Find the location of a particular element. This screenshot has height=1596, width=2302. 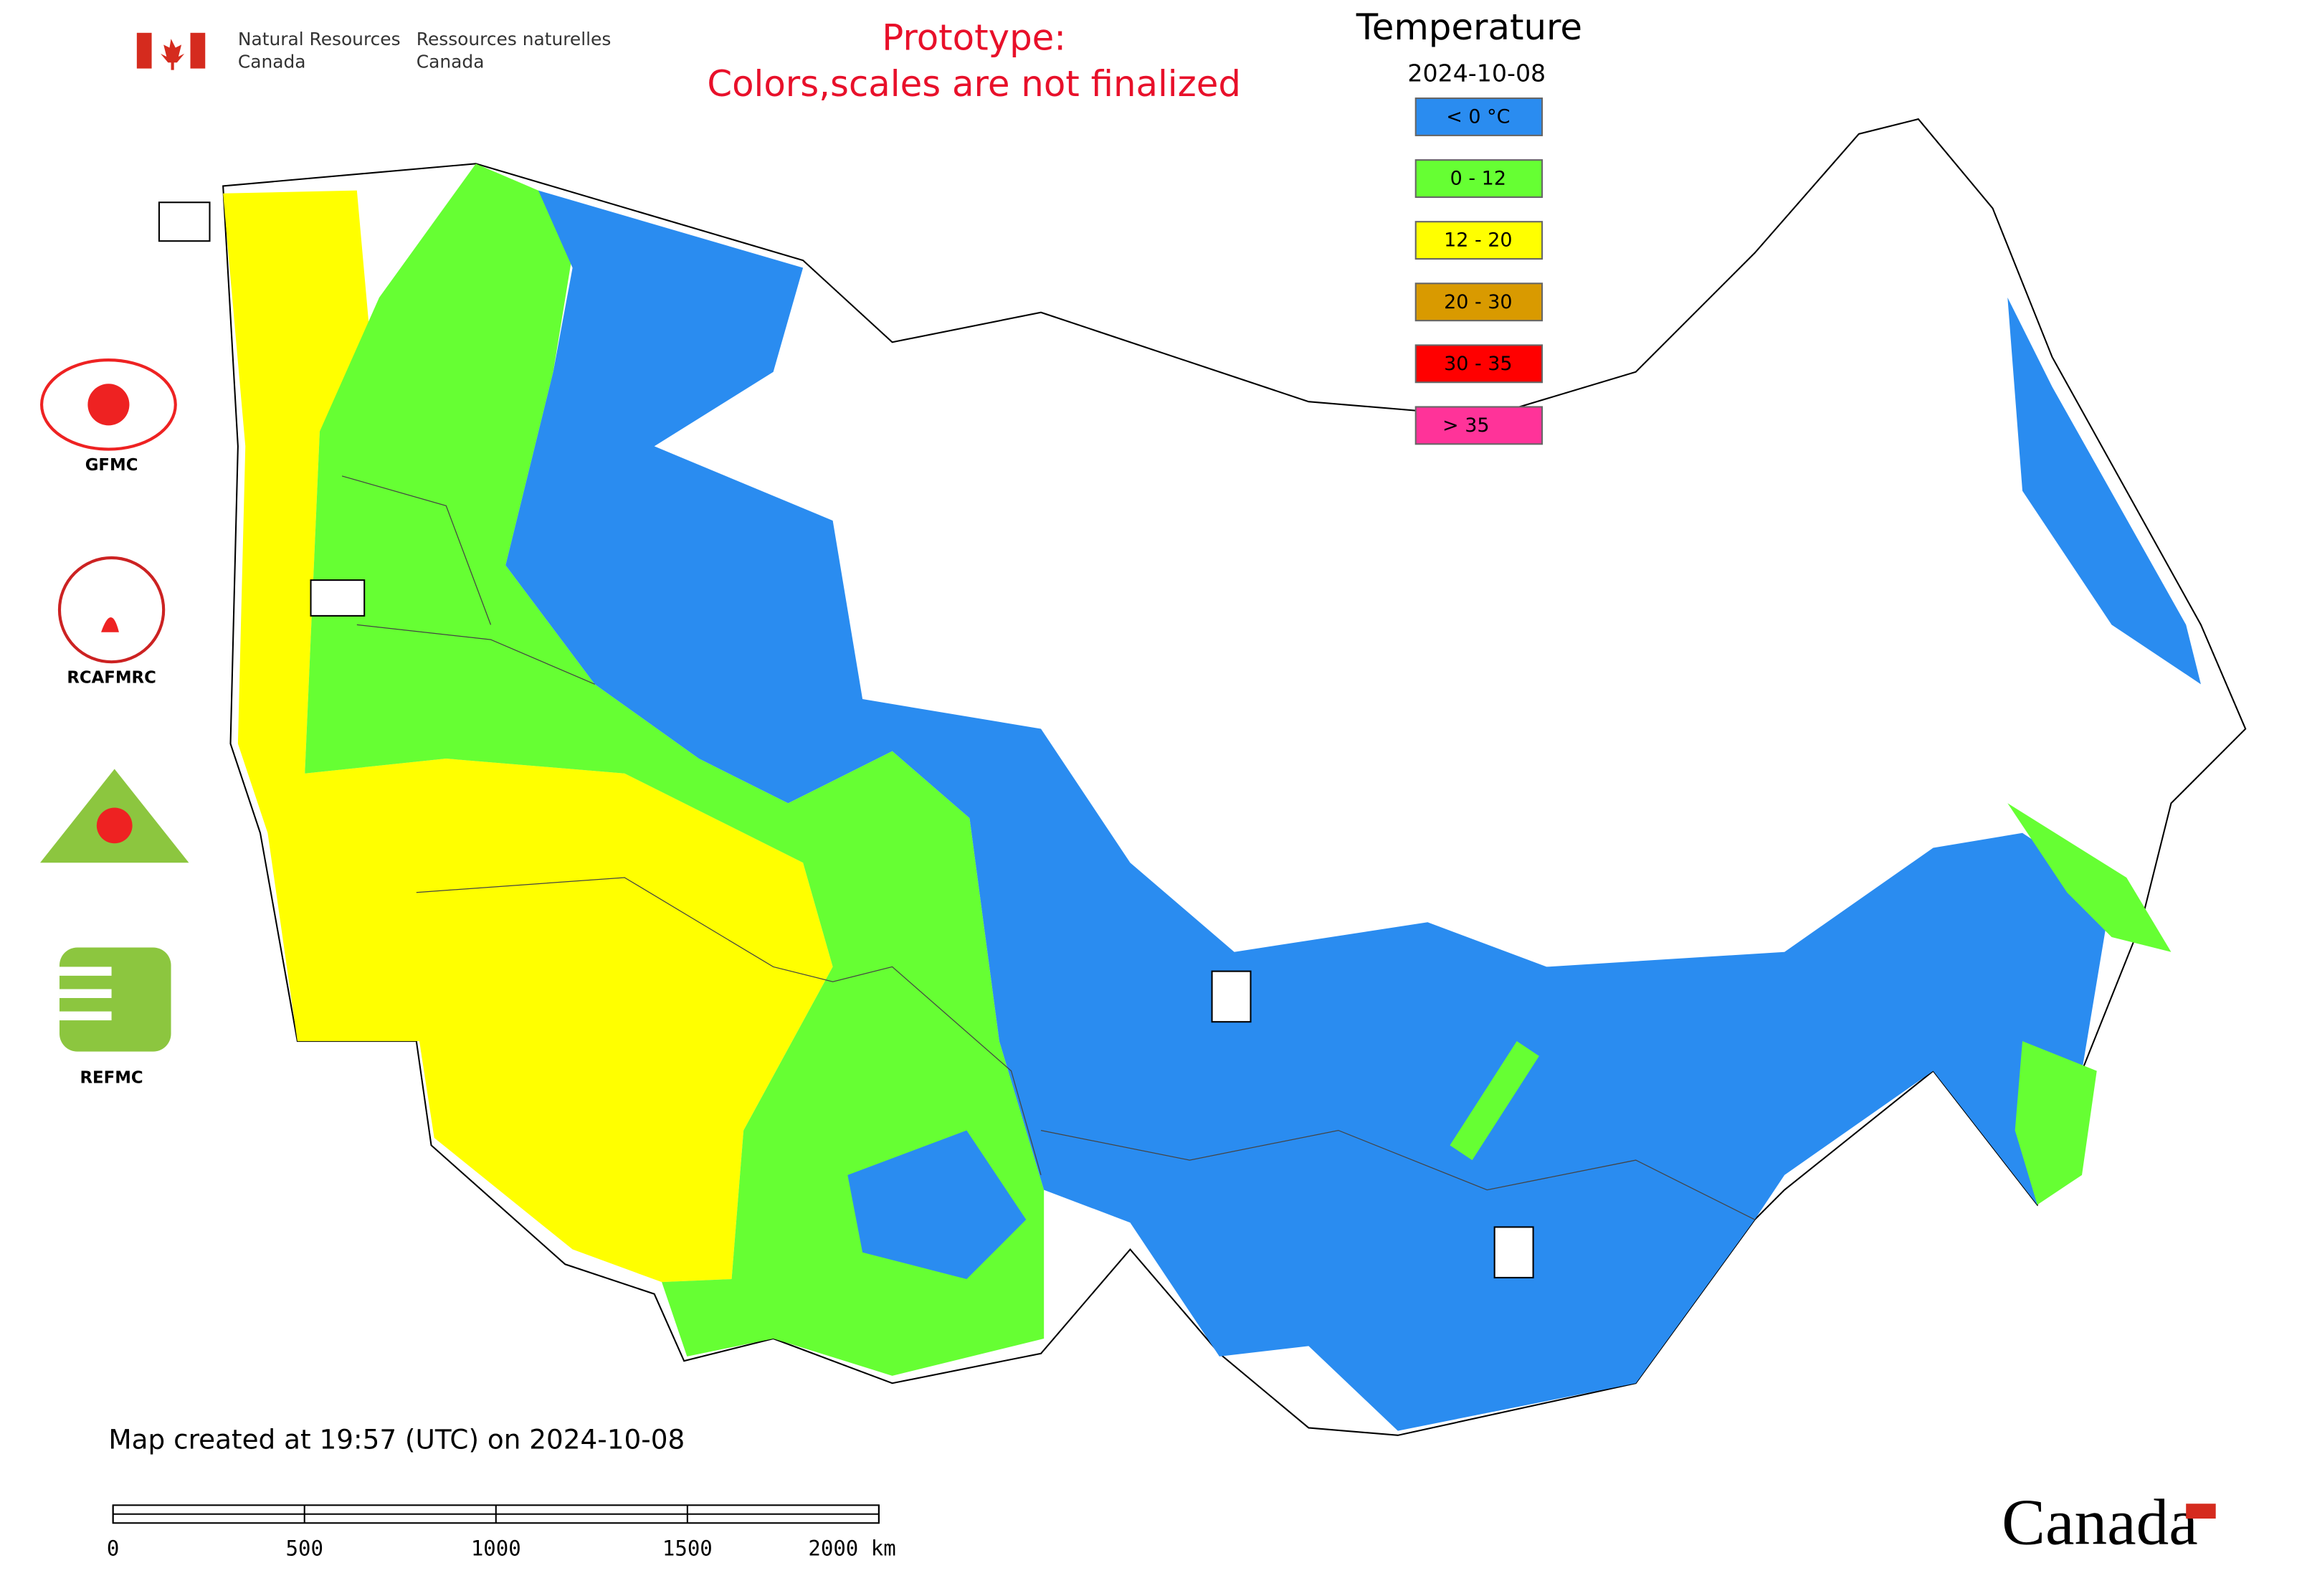

scale-label: 1500 is located at coordinates (688, 1548).